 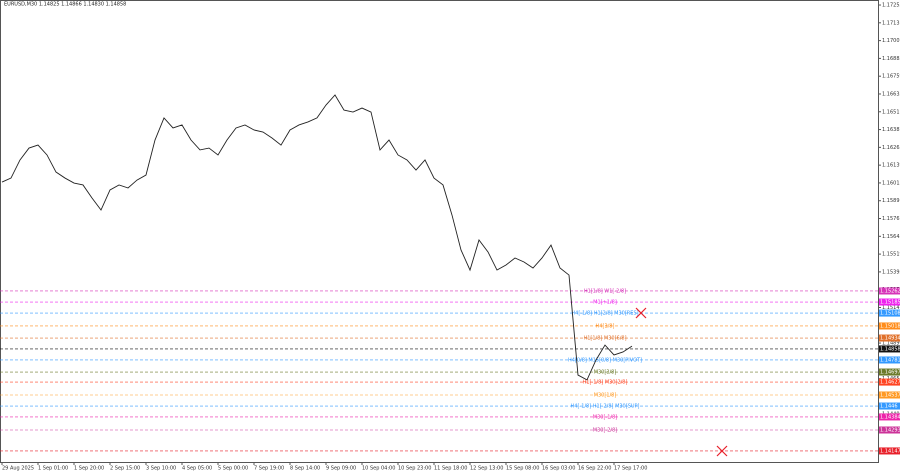 What do you see at coordinates (681, 382) in the screenshot?
I see `cross-marks` at bounding box center [681, 382].